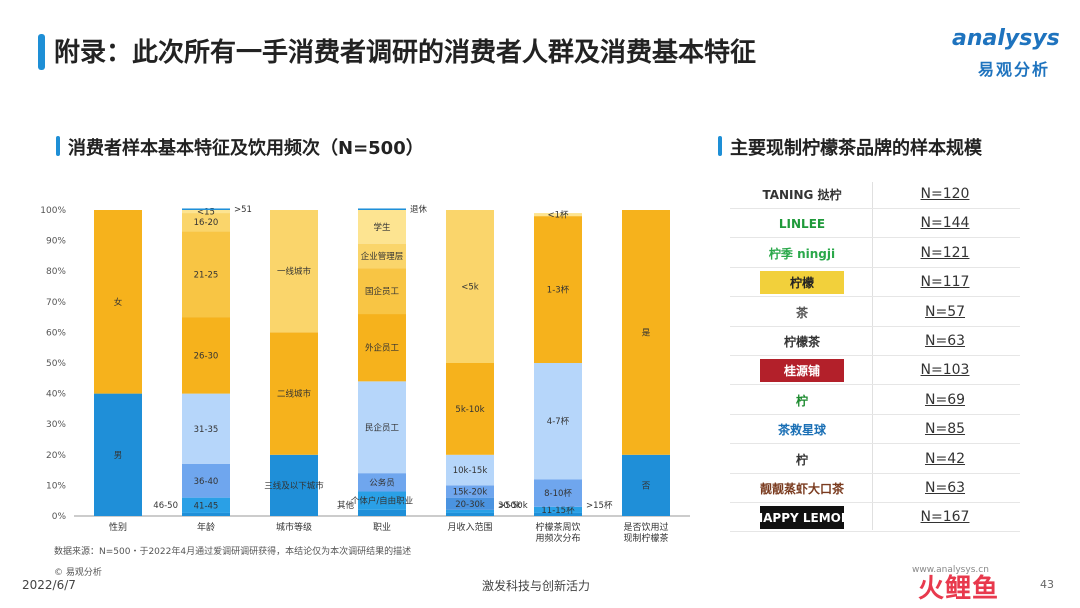 The height and width of the screenshot is (608, 1080). I want to click on segment-label: <15, so click(206, 213).